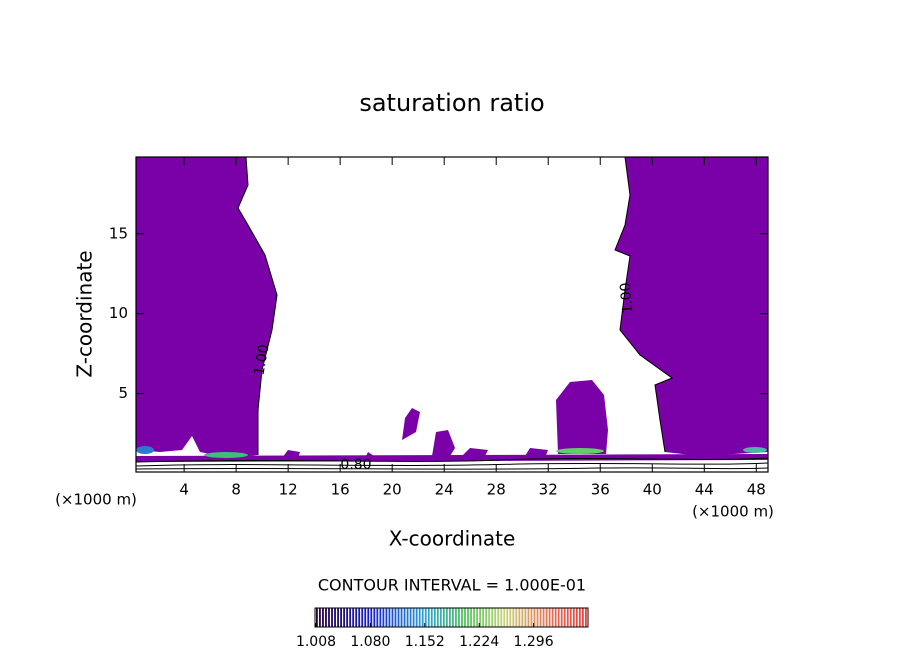  I want to click on contour-label: 0.80, so click(355, 465).